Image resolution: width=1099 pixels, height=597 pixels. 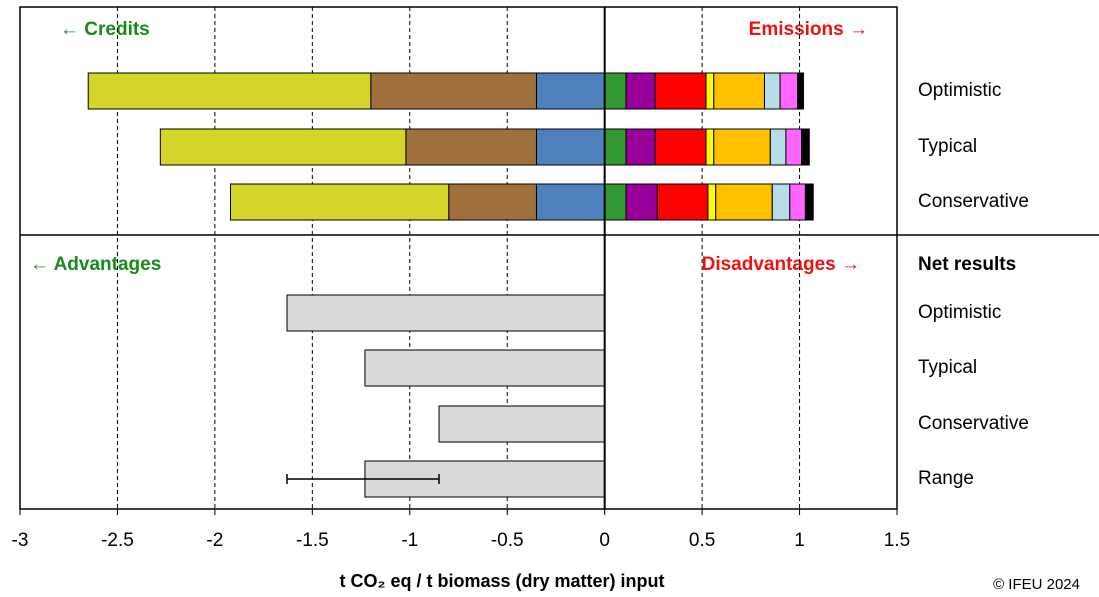 What do you see at coordinates (946, 478) in the screenshot?
I see `net-category-label: Range` at bounding box center [946, 478].